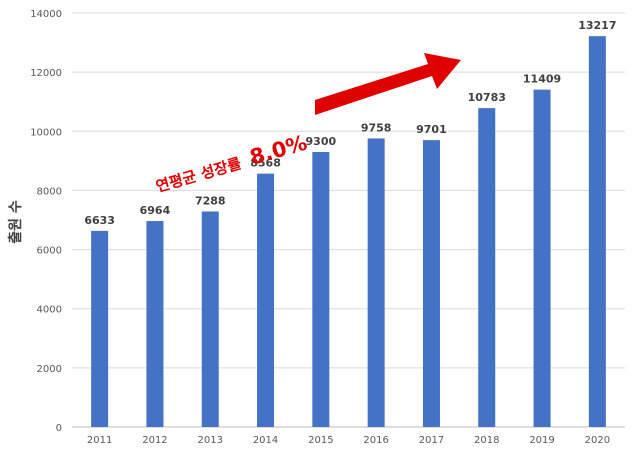  I want to click on y-tick-label: 2000, so click(49, 369).